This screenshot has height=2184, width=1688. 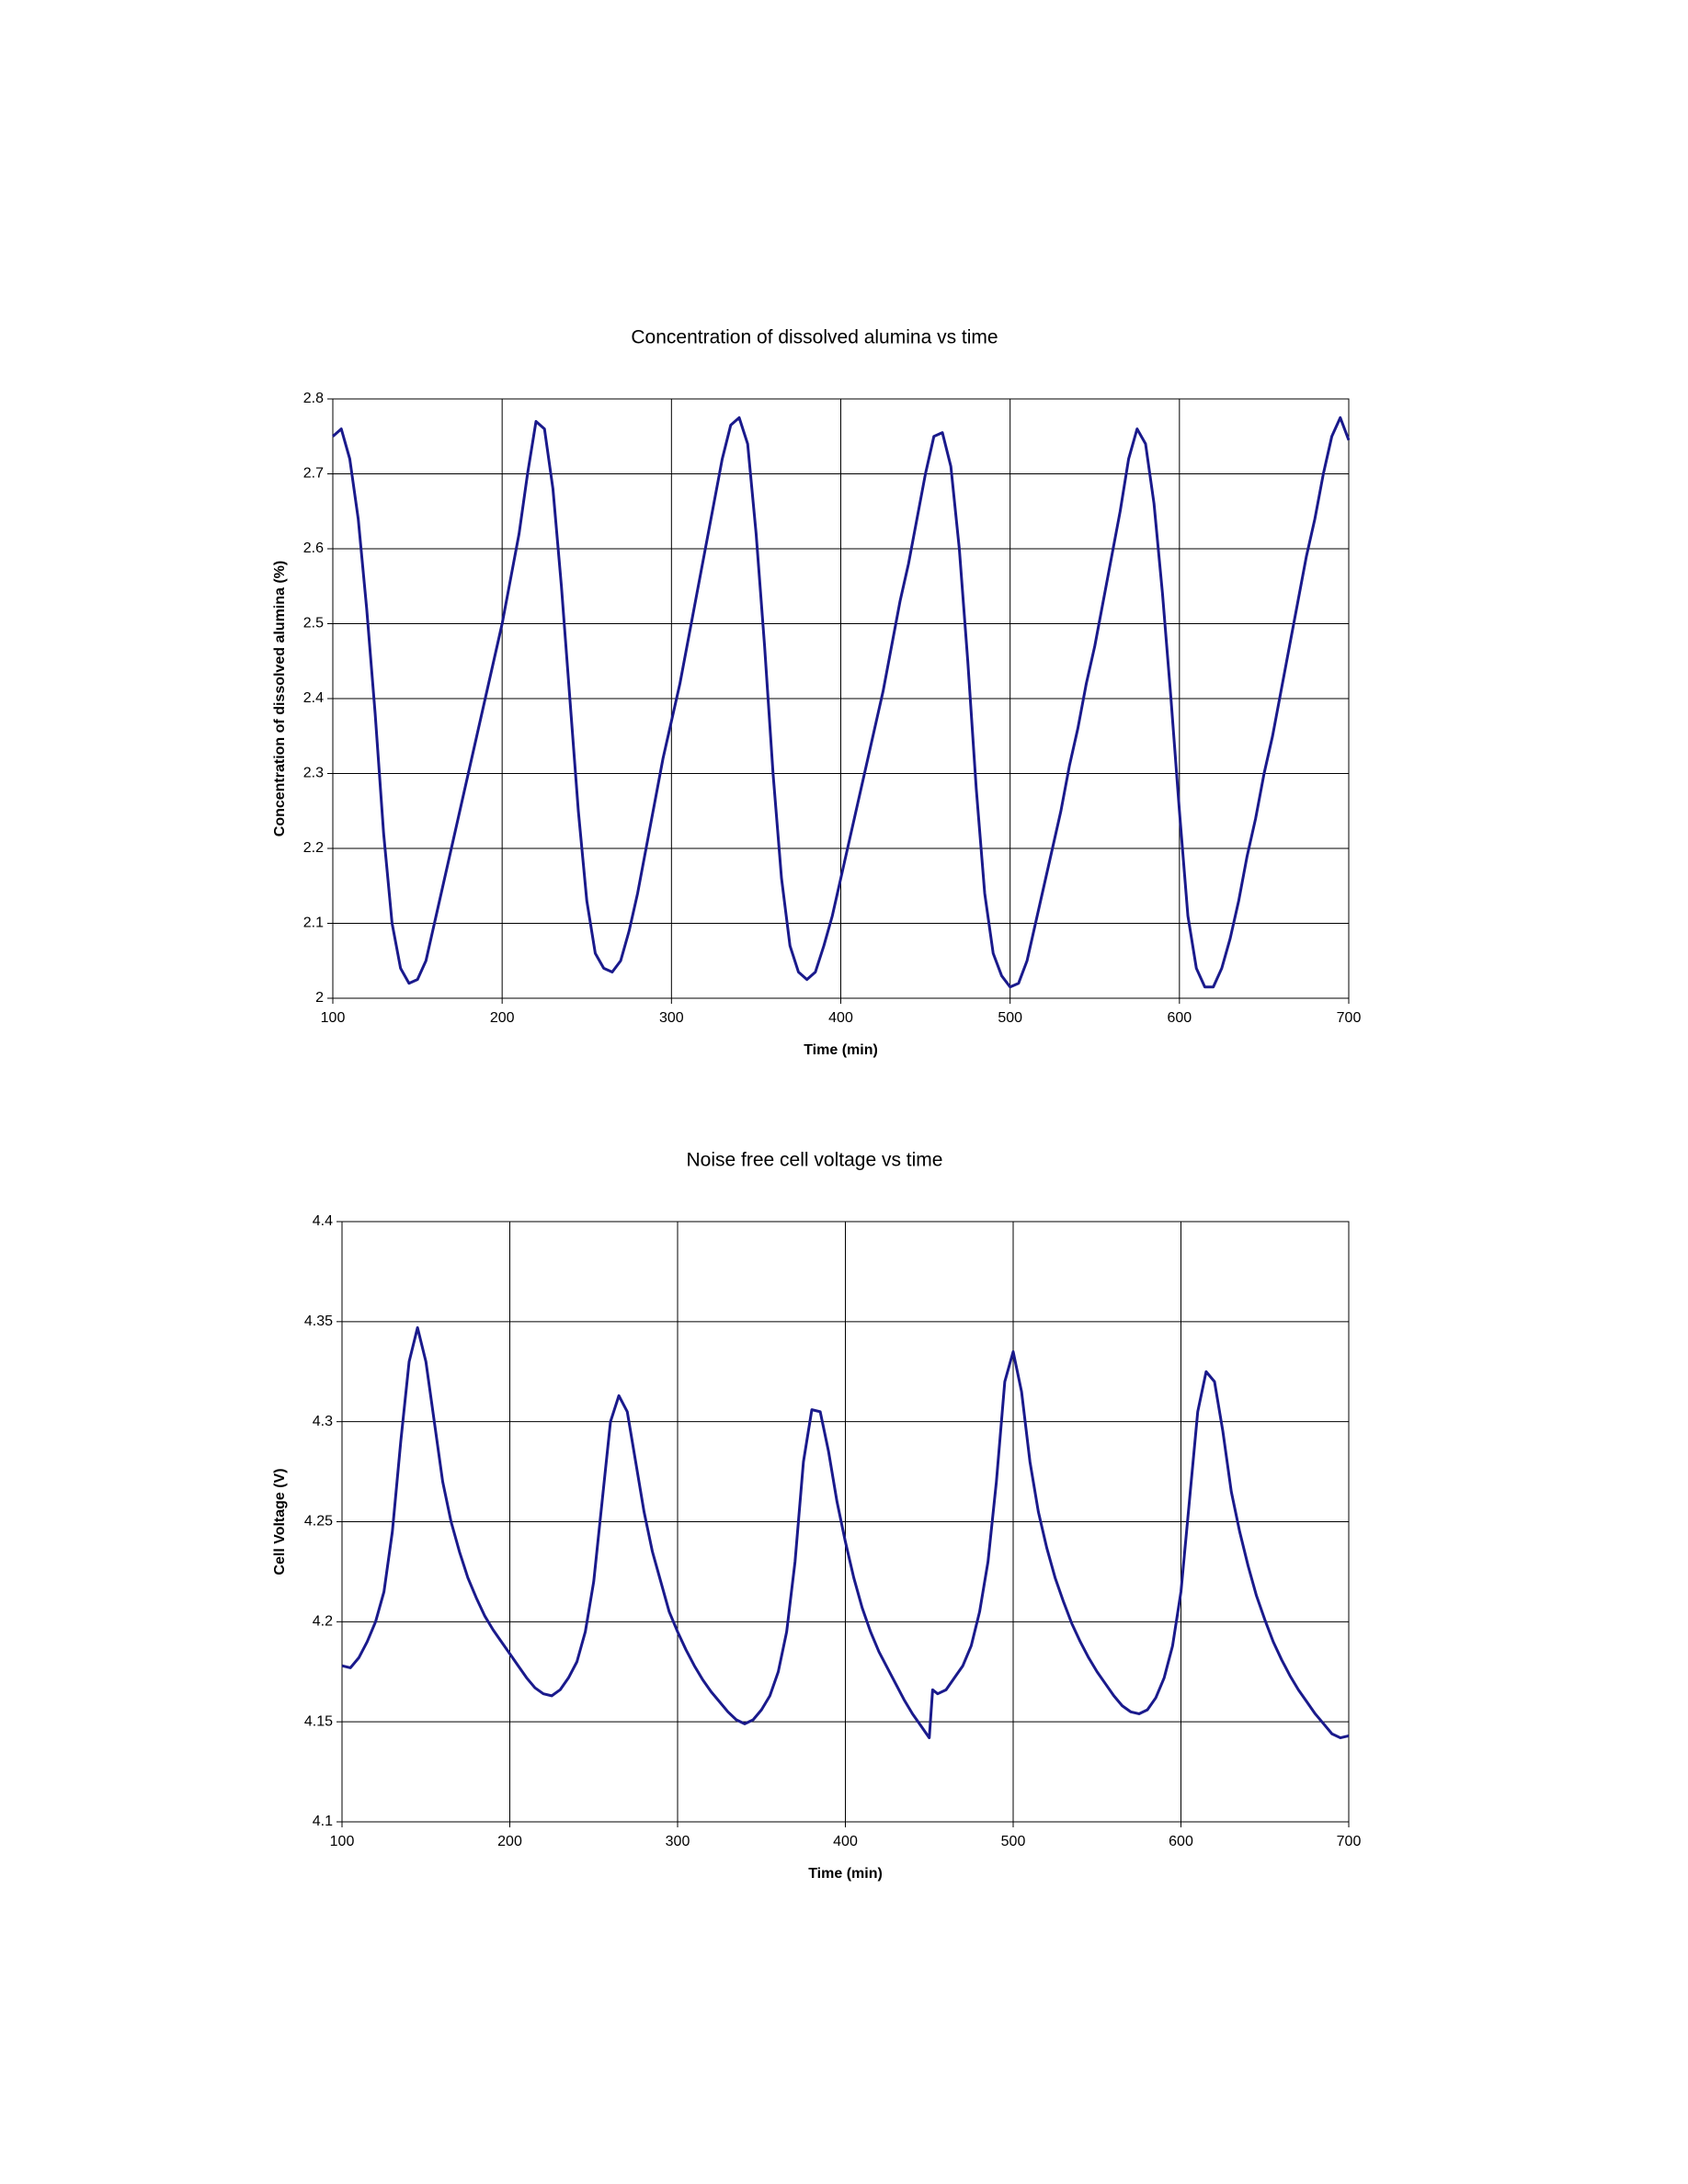 I want to click on y-tick-label: 2.2, so click(x=314, y=848).